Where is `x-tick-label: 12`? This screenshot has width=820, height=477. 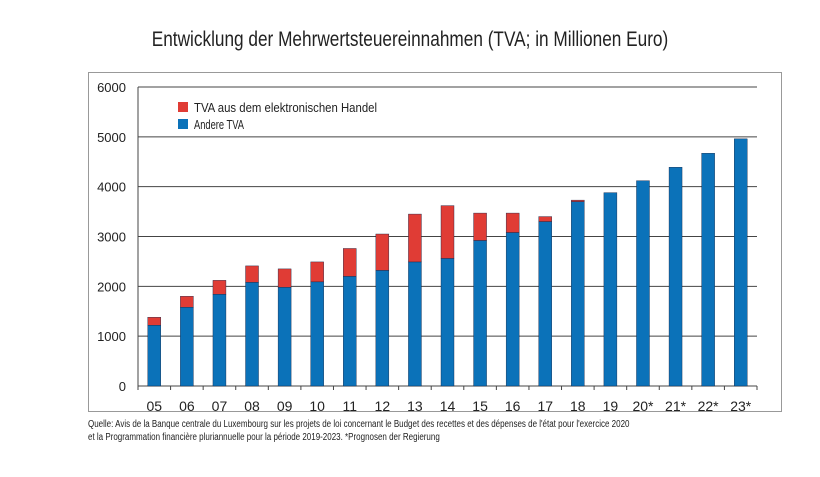
x-tick-label: 12 is located at coordinates (383, 406).